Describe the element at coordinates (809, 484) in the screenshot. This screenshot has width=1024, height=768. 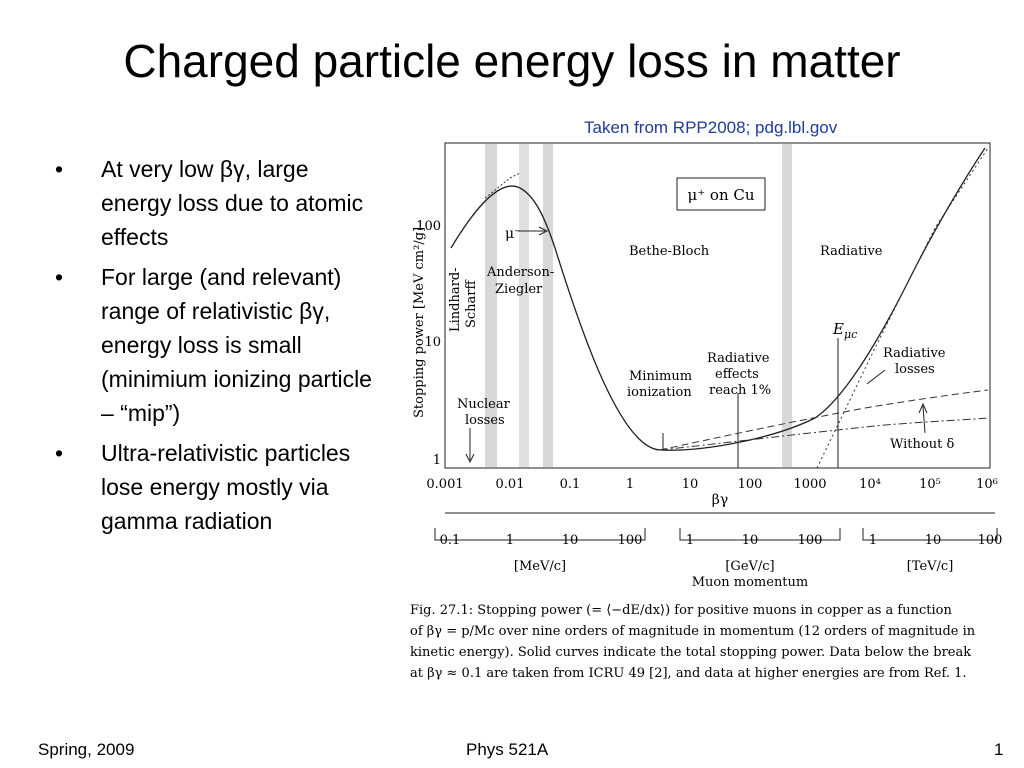
I see `x-tick: 1000` at that location.